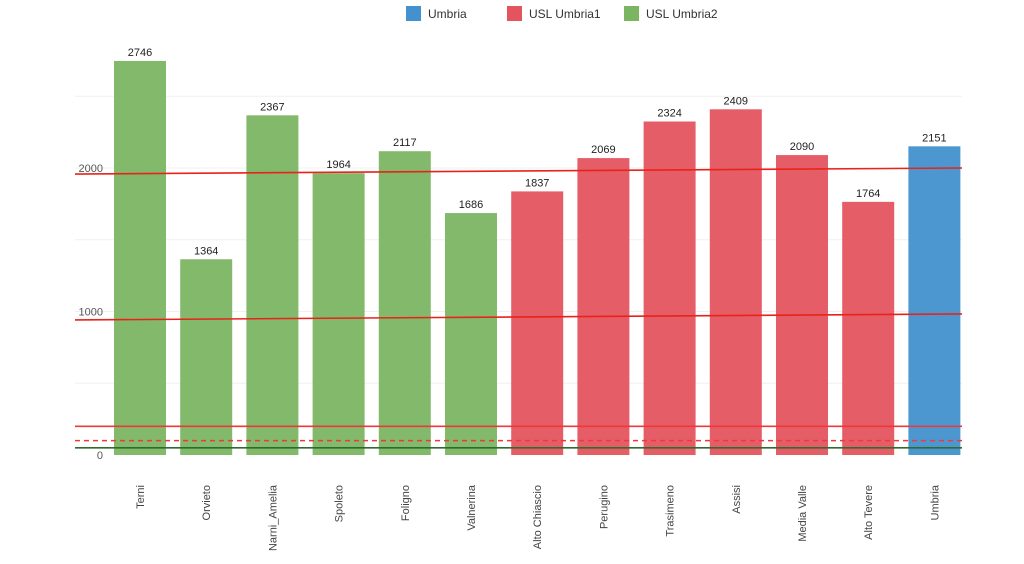 The image size is (1024, 564). I want to click on y-tick-label: 2000, so click(91, 169).